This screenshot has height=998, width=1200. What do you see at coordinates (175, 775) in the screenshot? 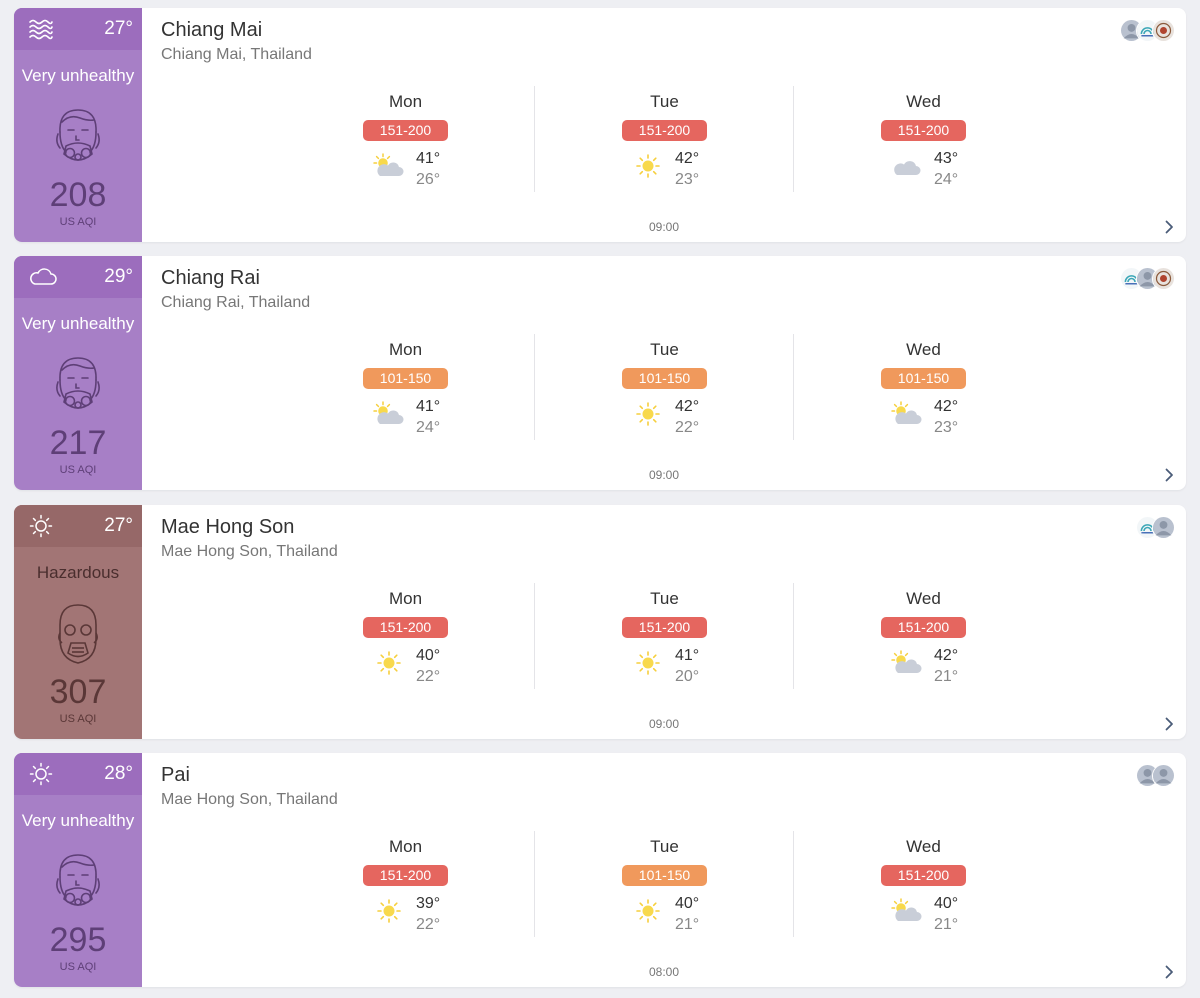
I see `city-name: Pai` at bounding box center [175, 775].